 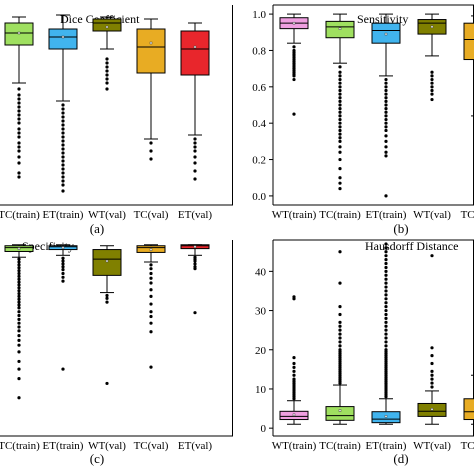 What do you see at coordinates (264, 429) in the screenshot?
I see `y-tick-label: 0` at bounding box center [264, 429].